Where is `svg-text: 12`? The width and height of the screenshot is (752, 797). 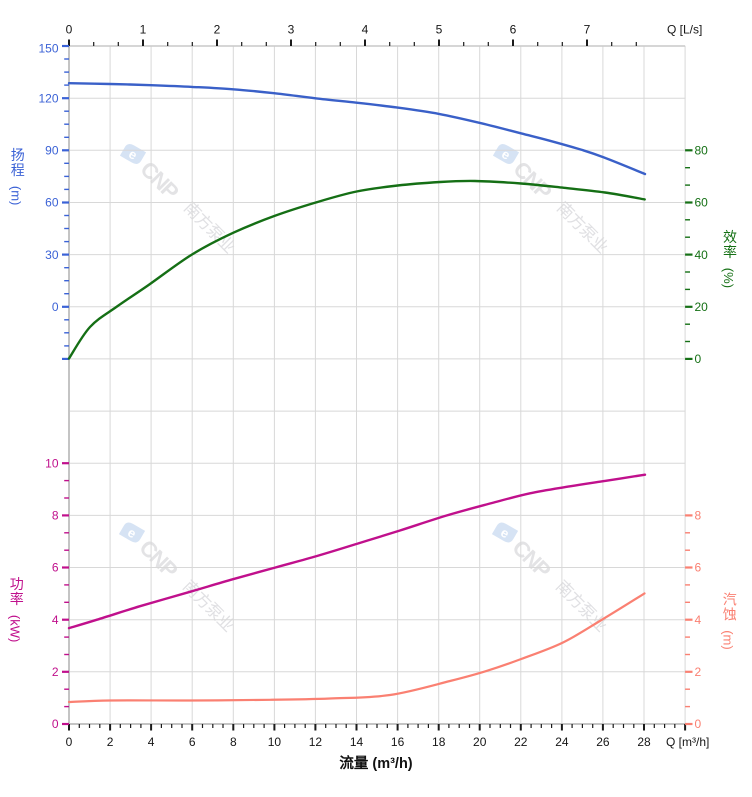
svg-text: 12 is located at coordinates (316, 742).